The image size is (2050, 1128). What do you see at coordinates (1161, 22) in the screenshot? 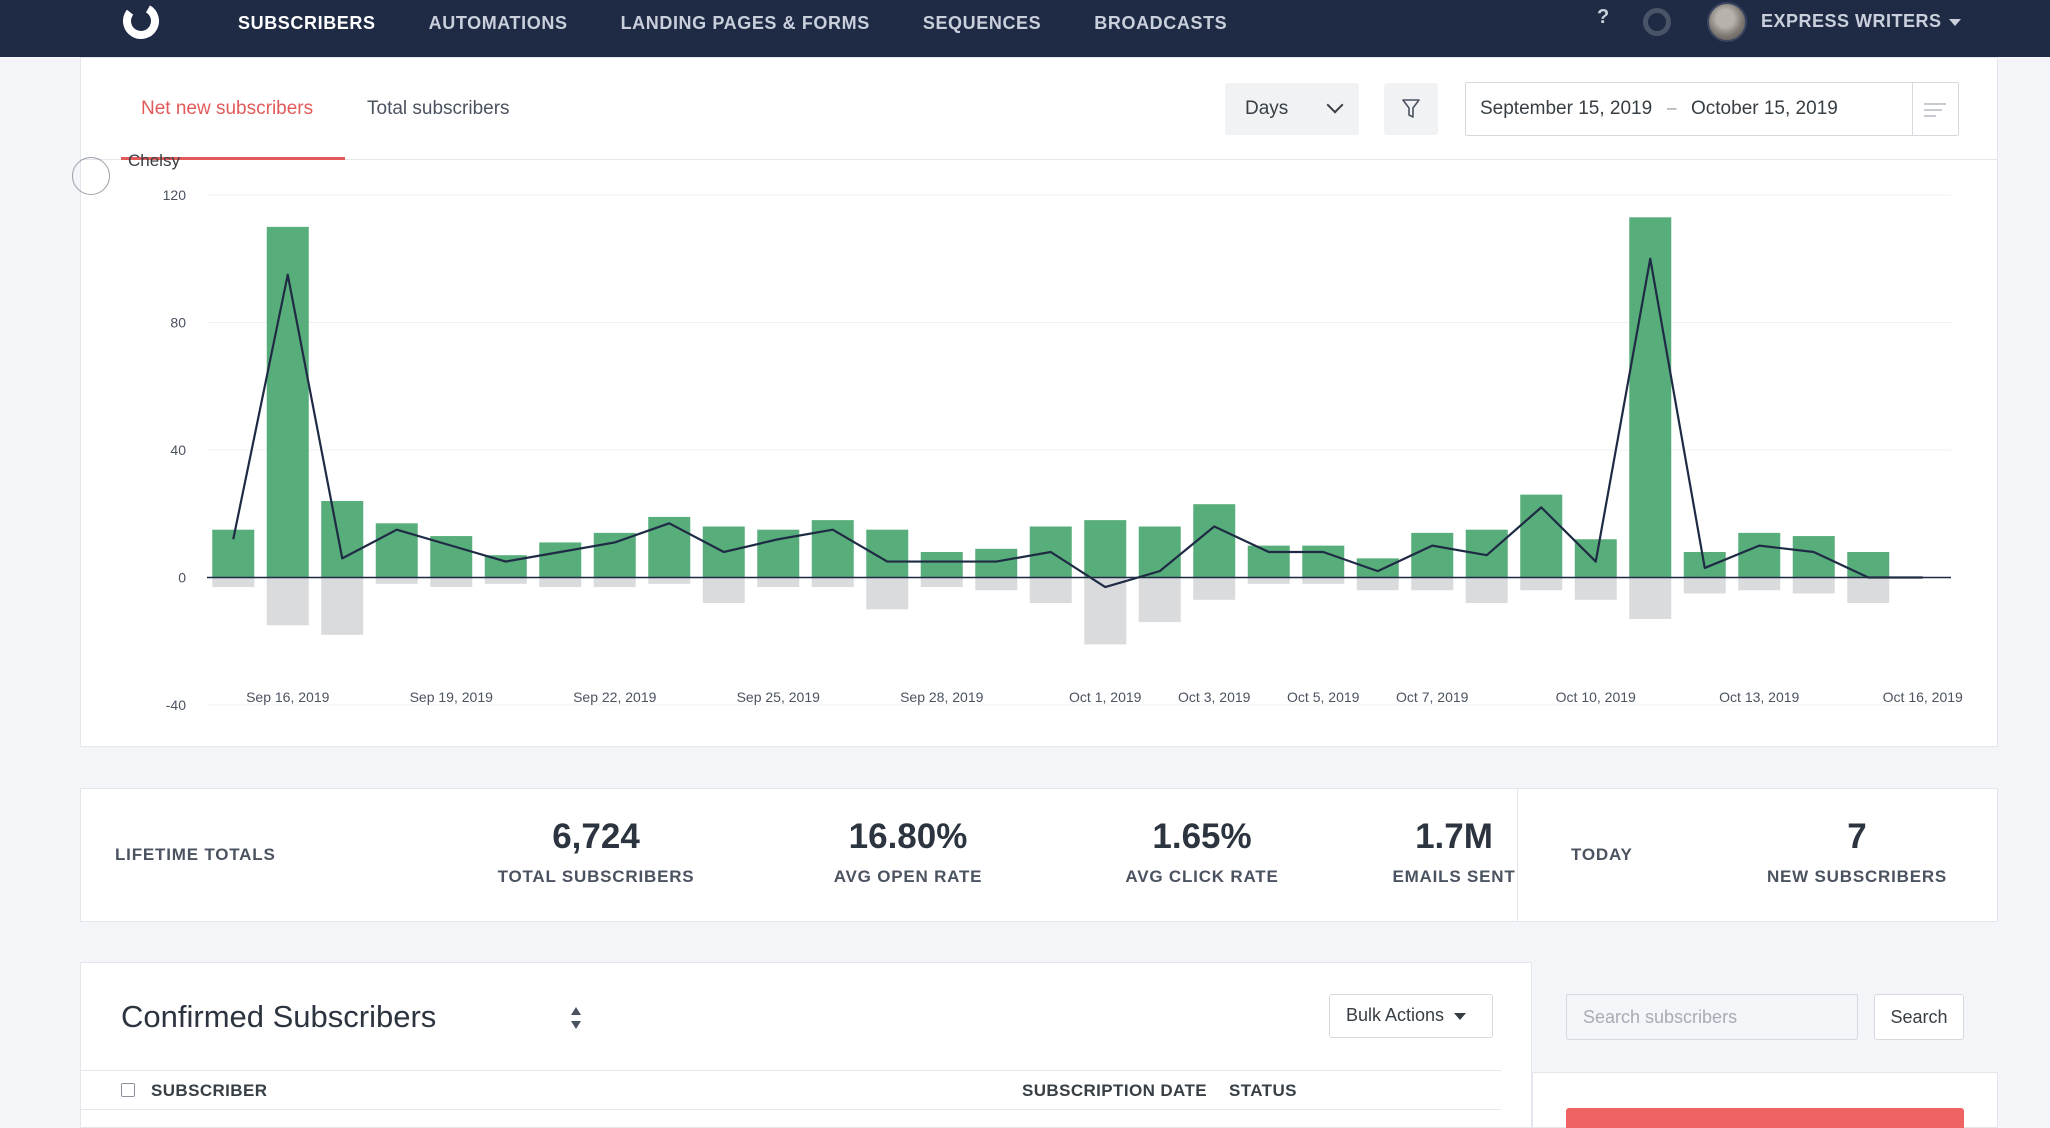
I see `nav-broadcasts: BROADCASTS` at bounding box center [1161, 22].